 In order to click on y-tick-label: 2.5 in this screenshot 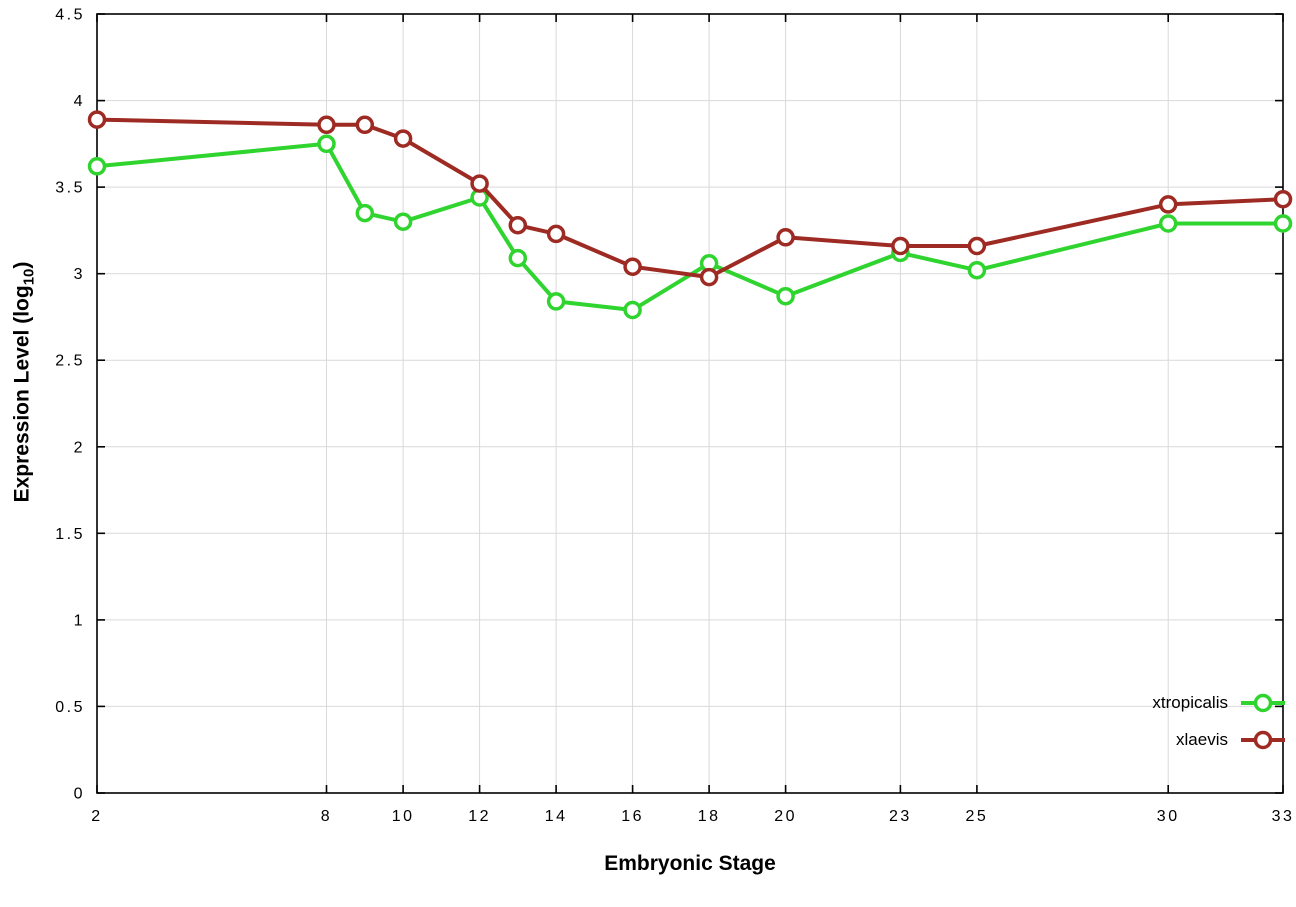, I will do `click(70, 361)`.